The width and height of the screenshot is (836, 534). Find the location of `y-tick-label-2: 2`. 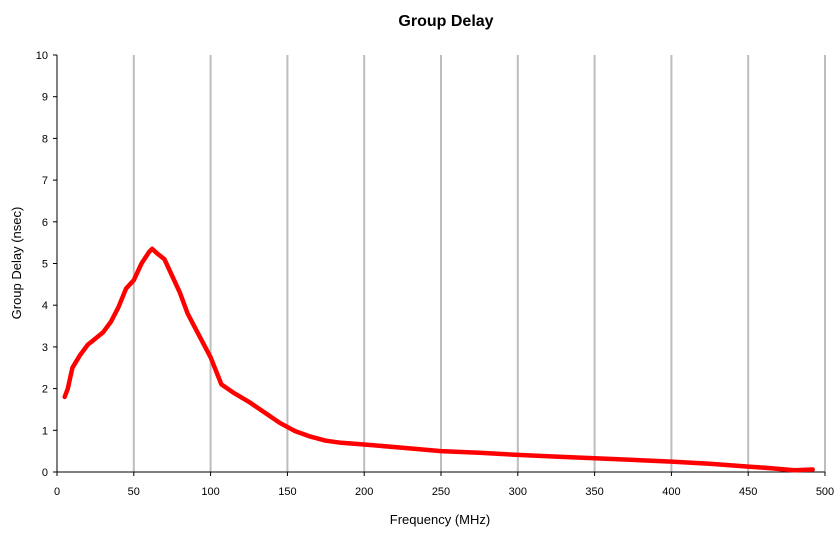

y-tick-label-2: 2 is located at coordinates (45, 390).